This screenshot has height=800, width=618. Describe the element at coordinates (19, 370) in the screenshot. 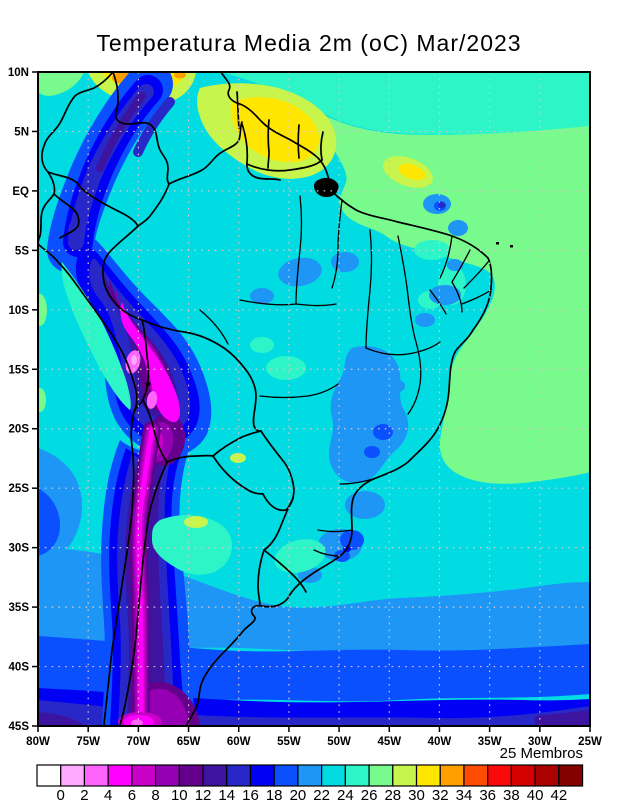

I see `lat-tick-label: 15S` at that location.